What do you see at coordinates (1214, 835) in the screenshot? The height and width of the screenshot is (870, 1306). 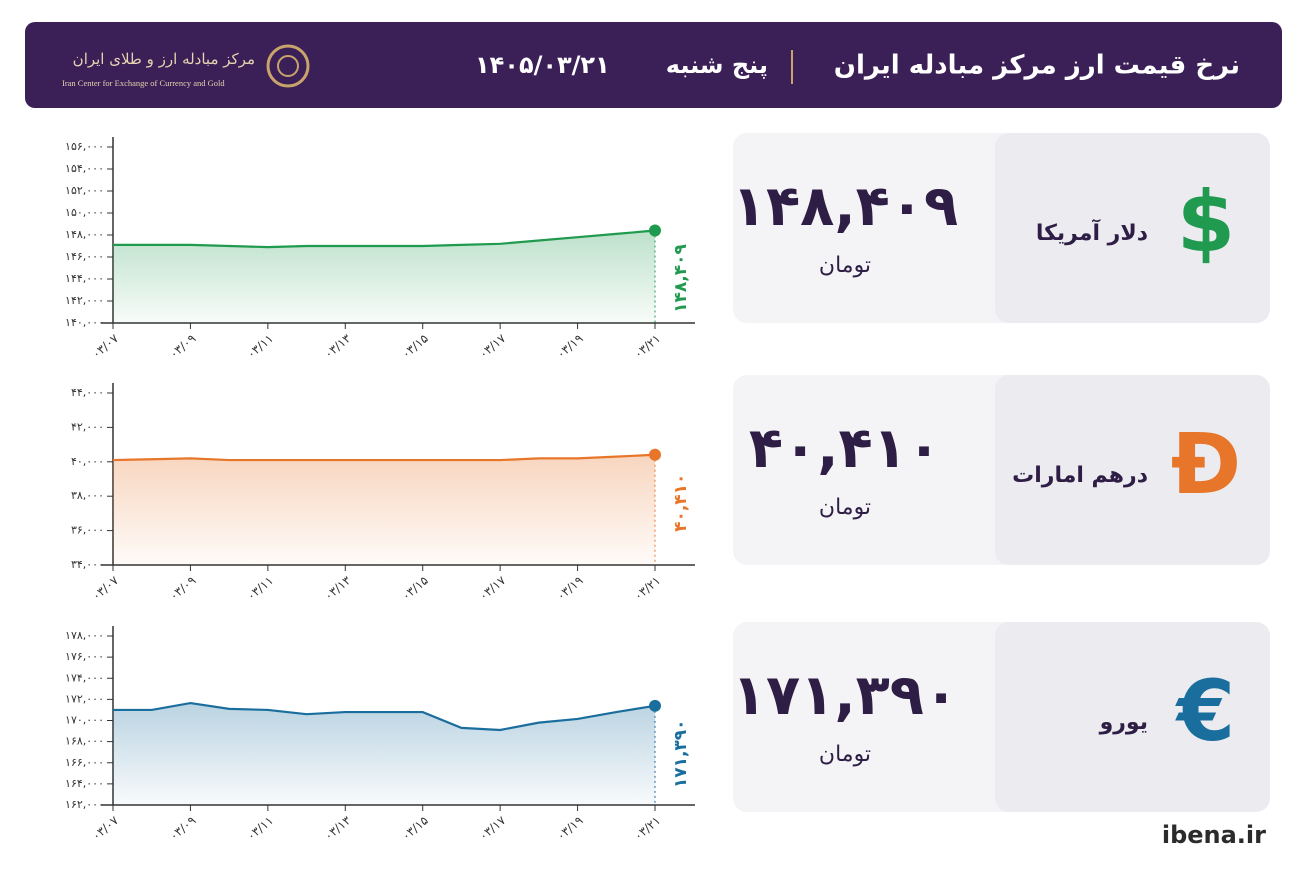 I see `footer-site: ibena.ir` at bounding box center [1214, 835].